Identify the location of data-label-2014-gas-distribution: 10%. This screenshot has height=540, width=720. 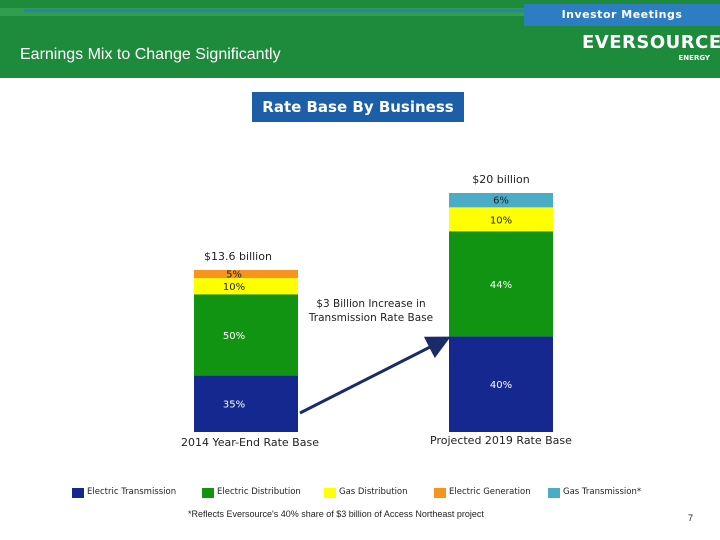
(234, 287).